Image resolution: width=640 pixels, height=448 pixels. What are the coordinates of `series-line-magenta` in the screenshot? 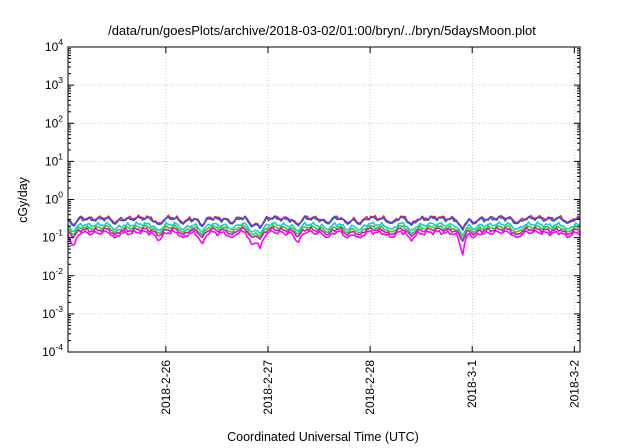 It's located at (324, 242).